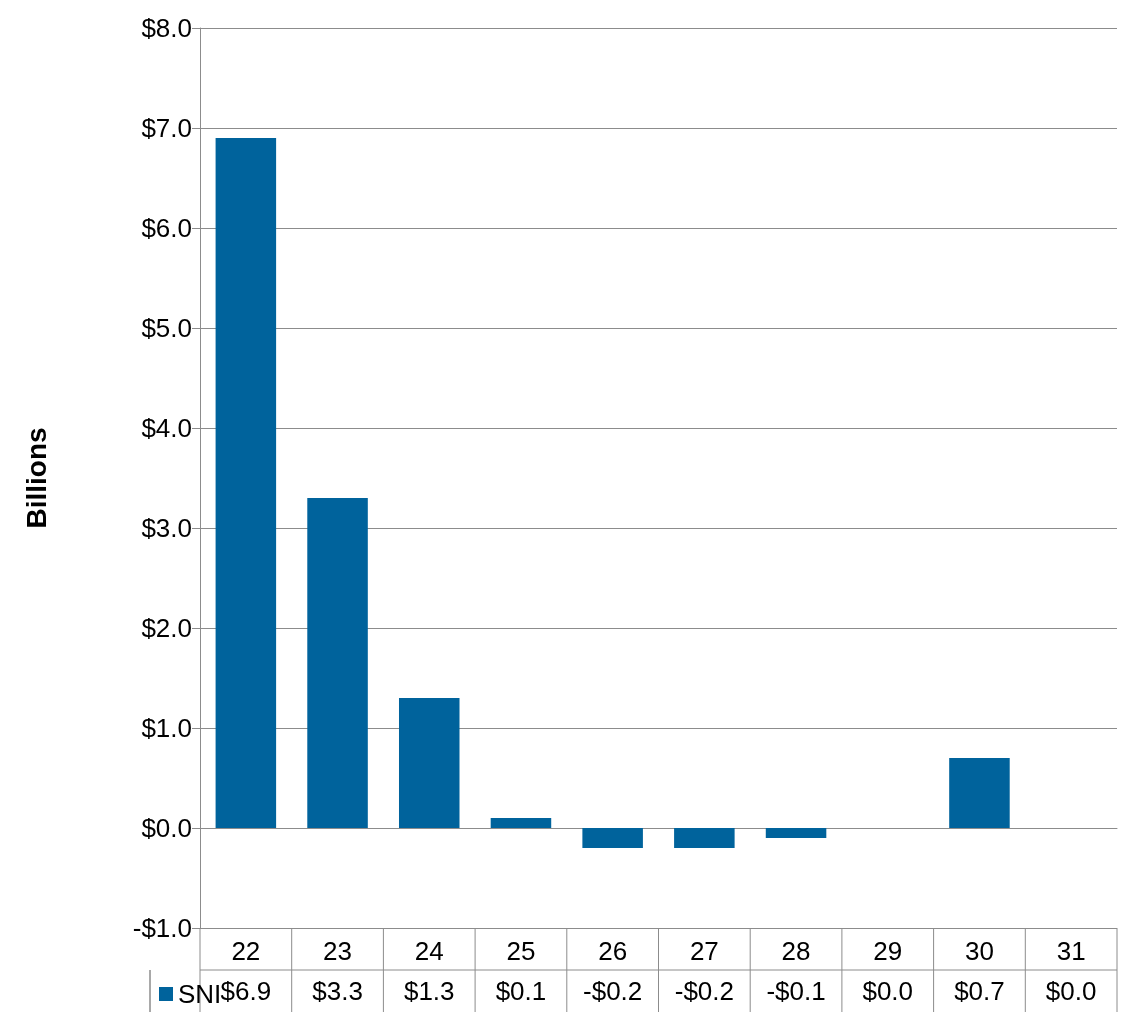 Image resolution: width=1133 pixels, height=1028 pixels. Describe the element at coordinates (338, 951) in the screenshot. I see `x-tick-label: 23` at that location.